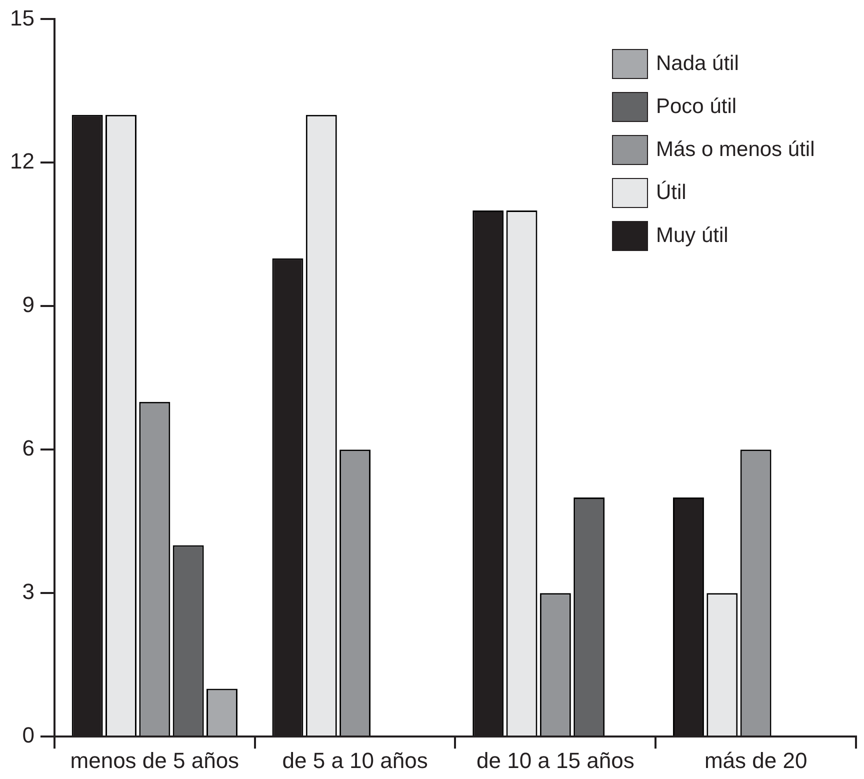 This screenshot has height=779, width=864. Describe the element at coordinates (555, 760) in the screenshot. I see `x-tick-label: de 10 a 15 años` at that location.